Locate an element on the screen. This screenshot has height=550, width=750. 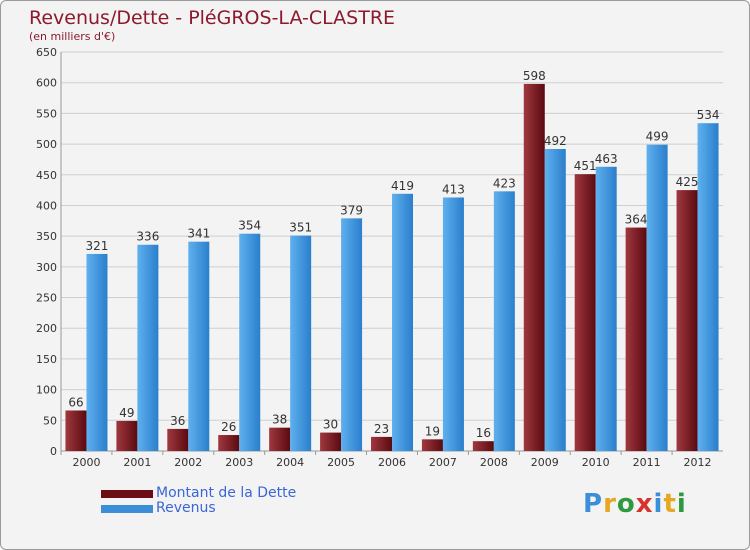
x-tick-label: 2009 is located at coordinates (545, 462).